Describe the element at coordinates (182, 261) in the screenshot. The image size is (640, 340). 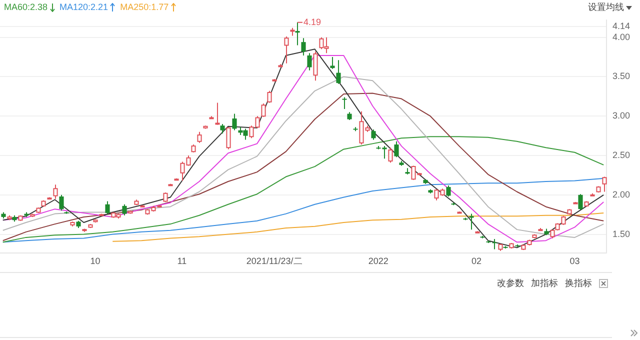
I see `x-tick-label: 11` at that location.